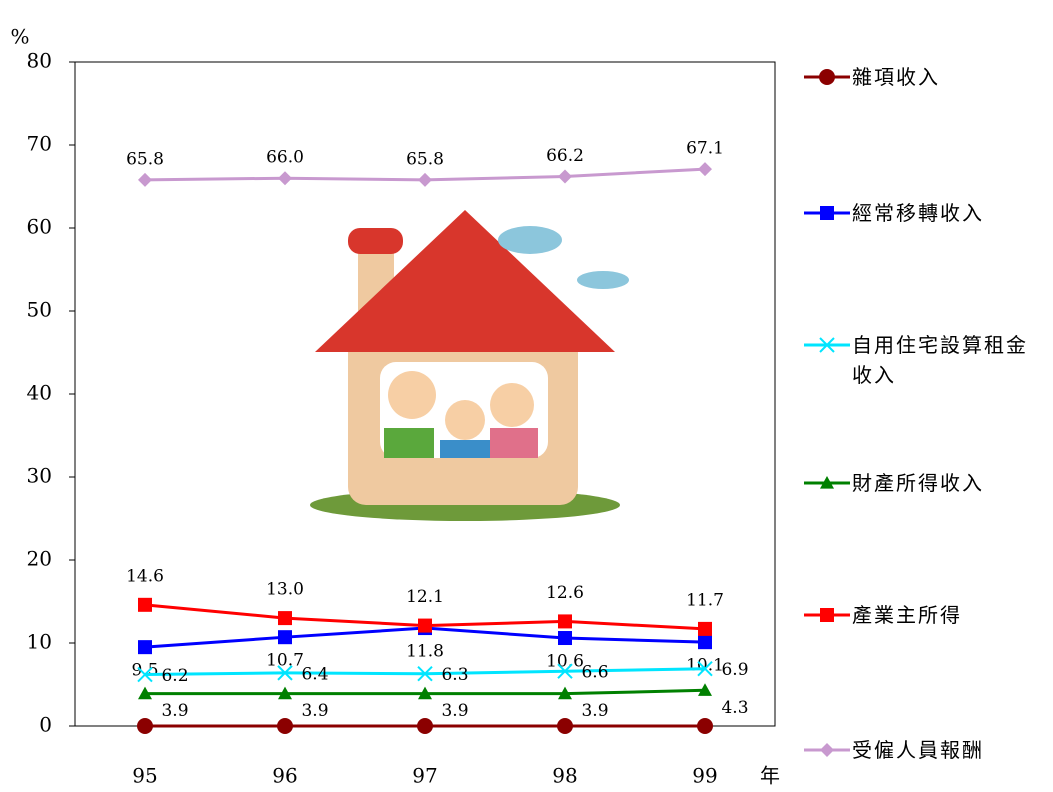 This screenshot has height=792, width=1053. I want to click on x-tick-label: 97, so click(424, 776).